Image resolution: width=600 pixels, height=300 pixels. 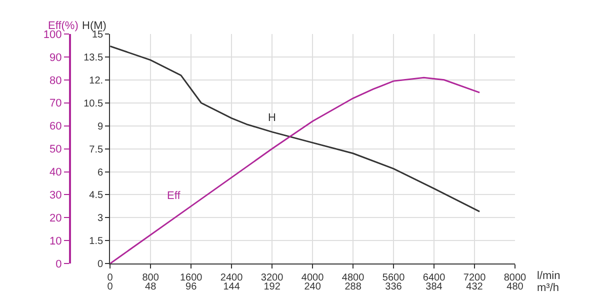 What do you see at coordinates (110, 286) in the screenshot?
I see `x2-tick-label: 0` at bounding box center [110, 286].